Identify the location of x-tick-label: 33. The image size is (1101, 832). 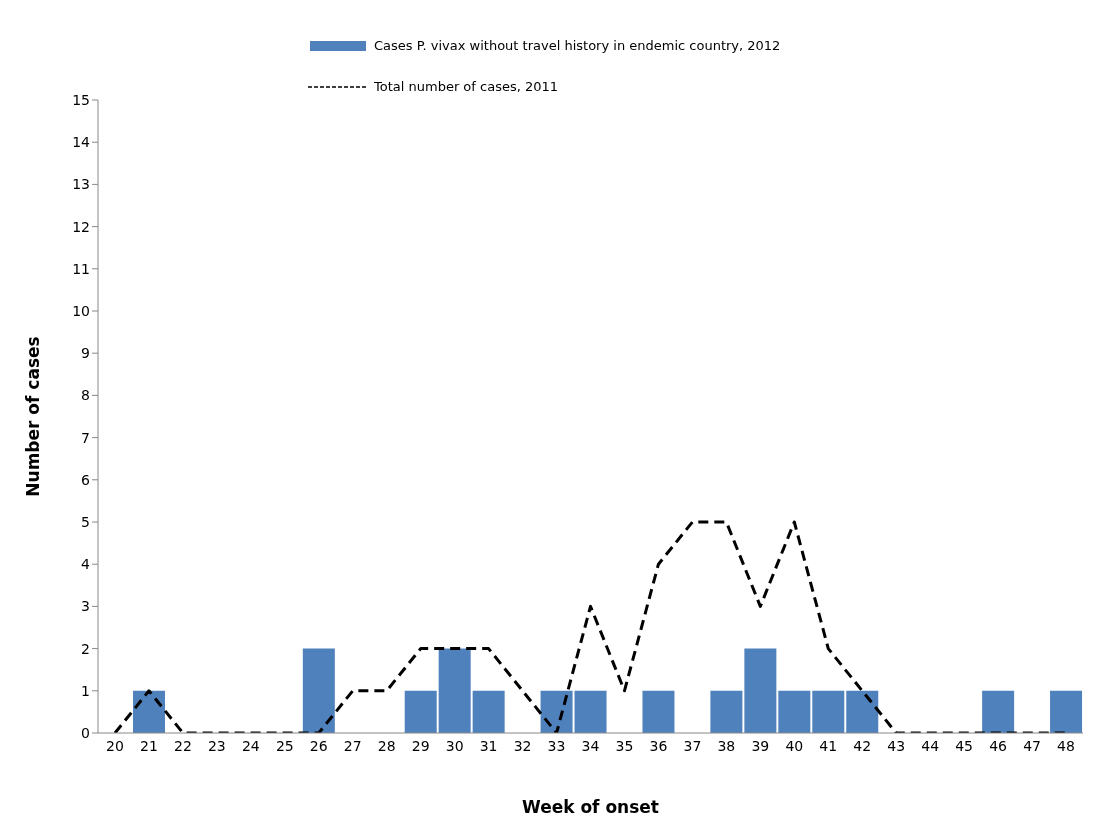
(556, 745).